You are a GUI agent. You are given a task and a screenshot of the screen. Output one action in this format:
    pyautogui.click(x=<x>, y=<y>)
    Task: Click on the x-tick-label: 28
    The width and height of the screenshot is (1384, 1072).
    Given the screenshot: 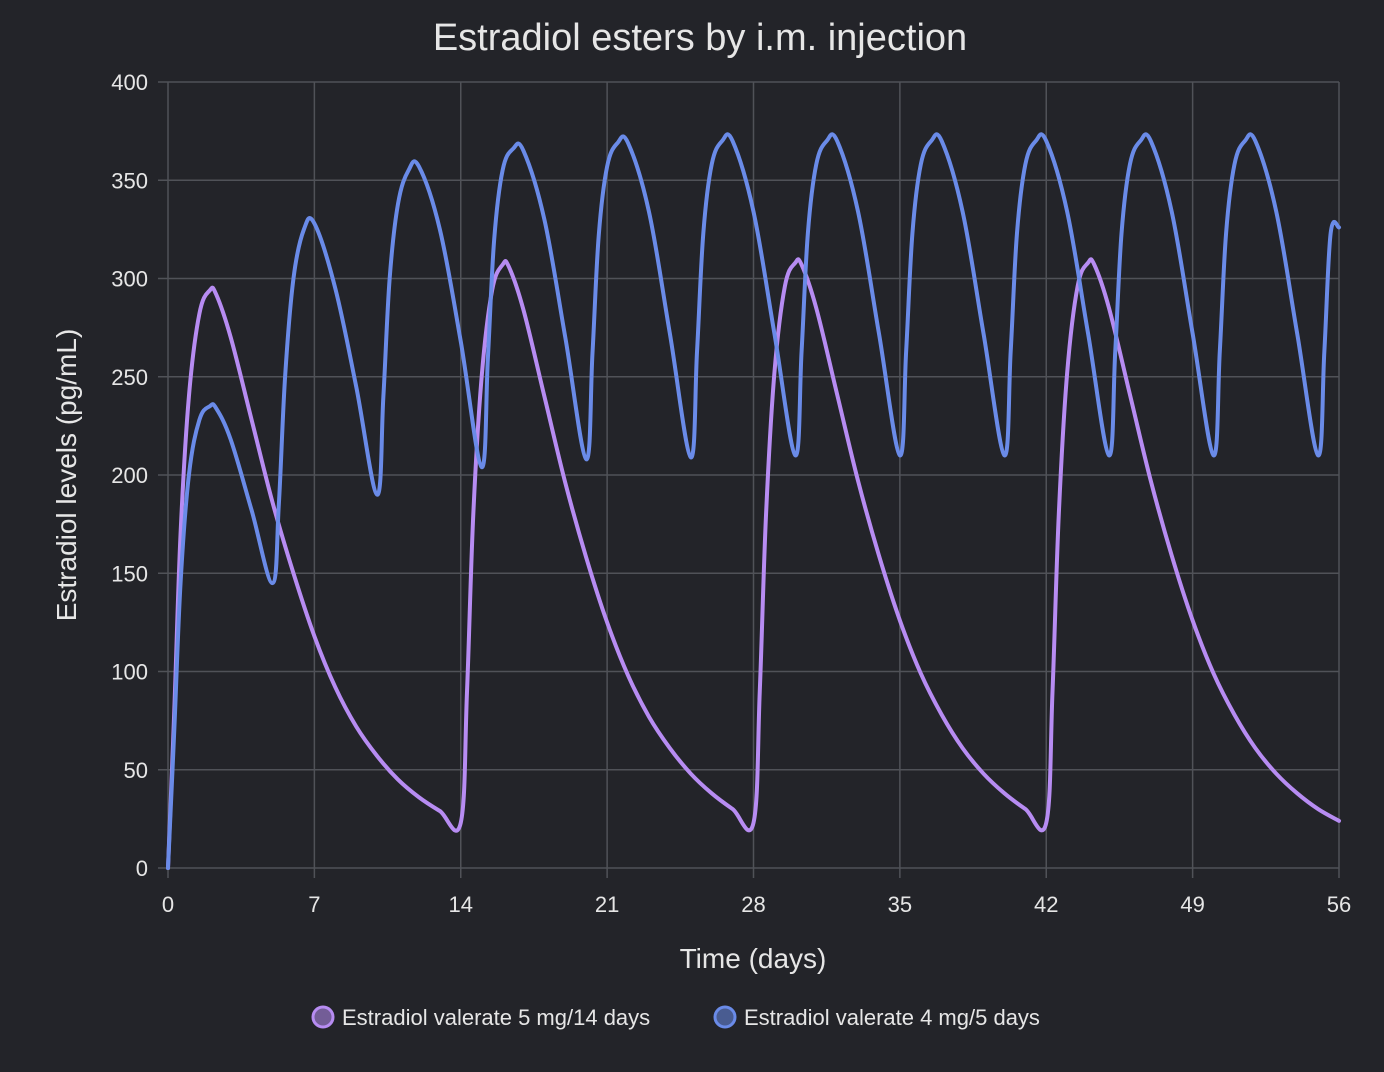 What is the action you would take?
    pyautogui.click(x=753, y=904)
    